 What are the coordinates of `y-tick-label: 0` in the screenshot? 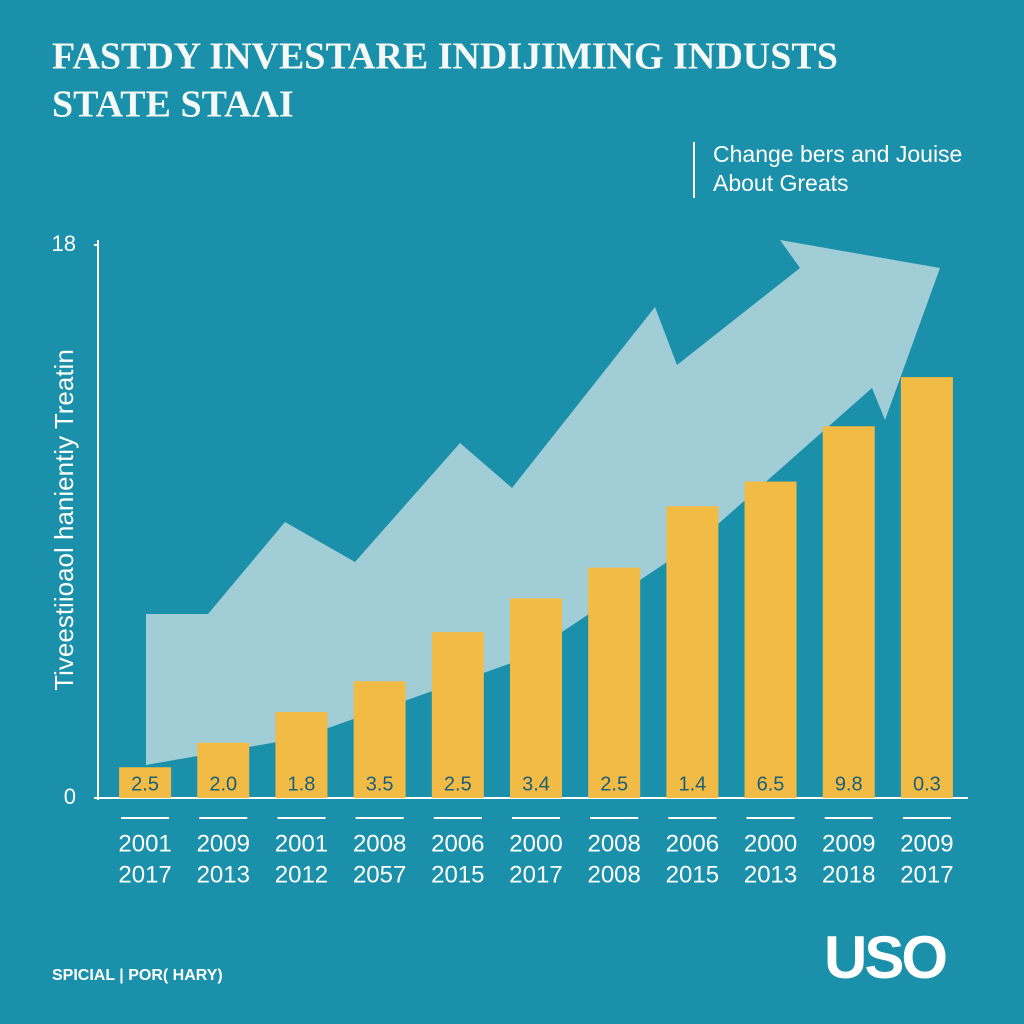 It's located at (70, 796).